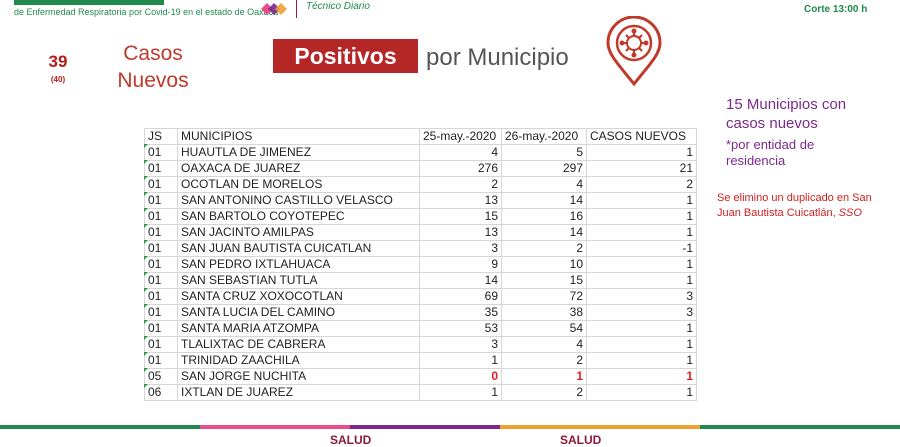 This screenshot has width=900, height=447. I want to click on footer-color-bar, so click(450, 427).